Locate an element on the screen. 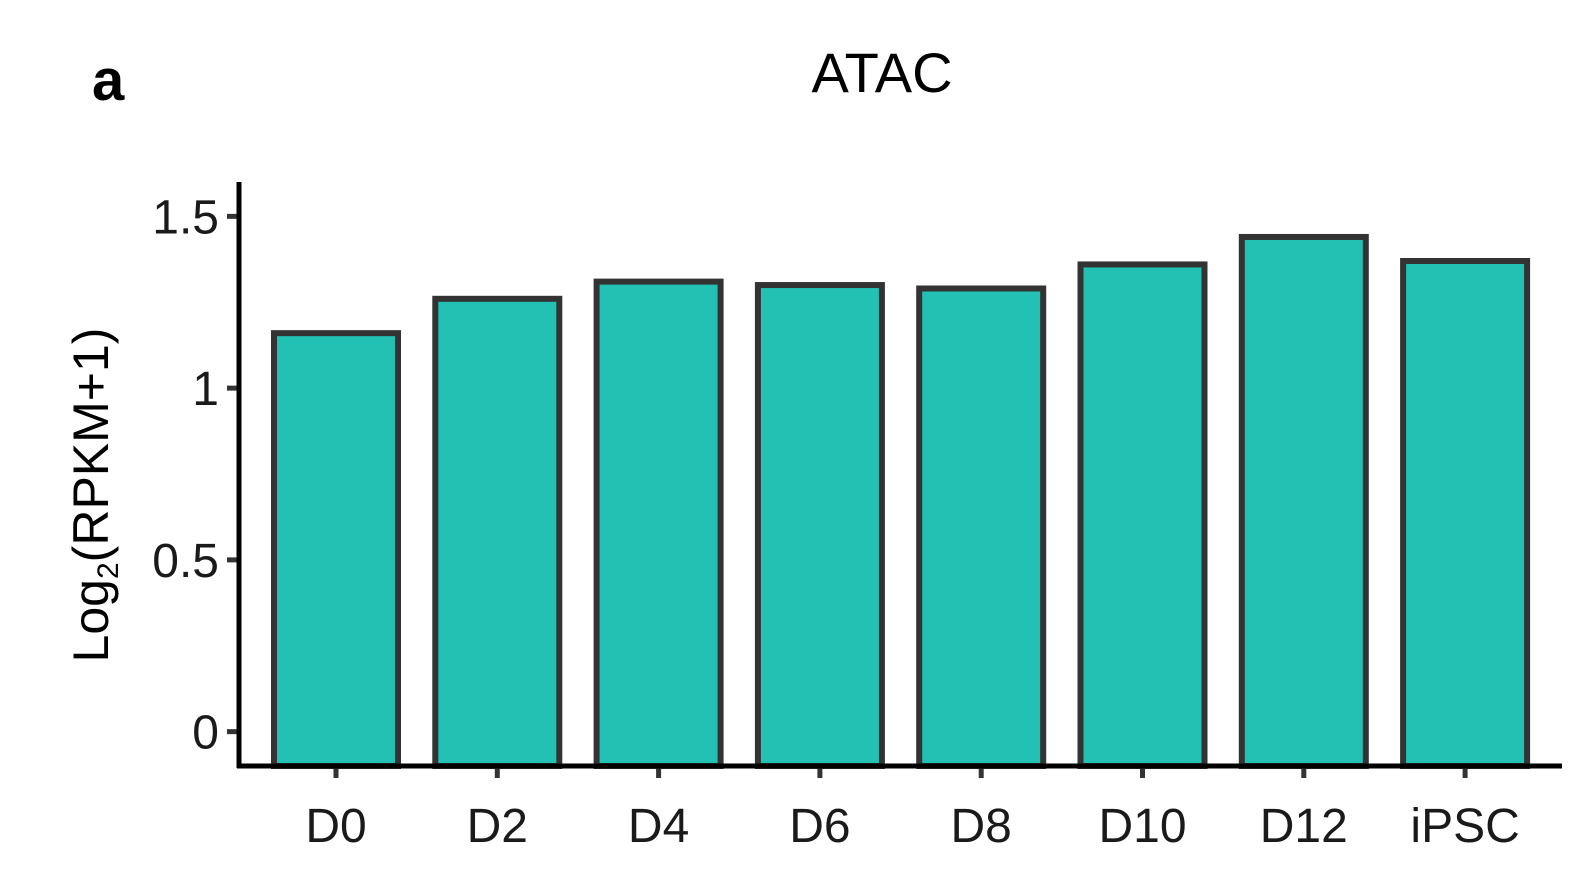  x-ticks-group: D0 D2 D4 D6 D8 D10 D12 iPSC is located at coordinates (912, 809).